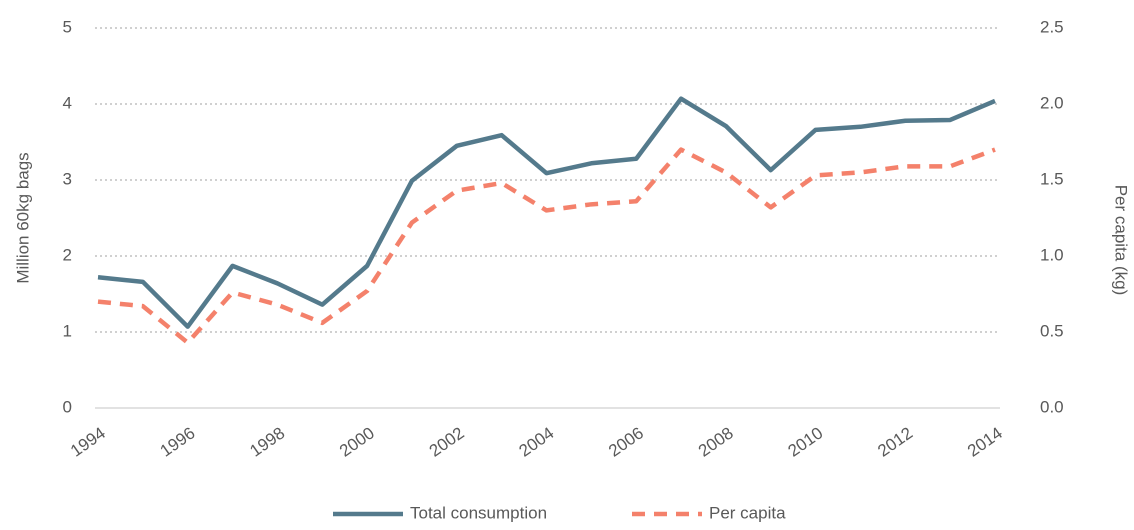  Describe the element at coordinates (178, 441) in the screenshot. I see `x-tick-label: 1996` at that location.